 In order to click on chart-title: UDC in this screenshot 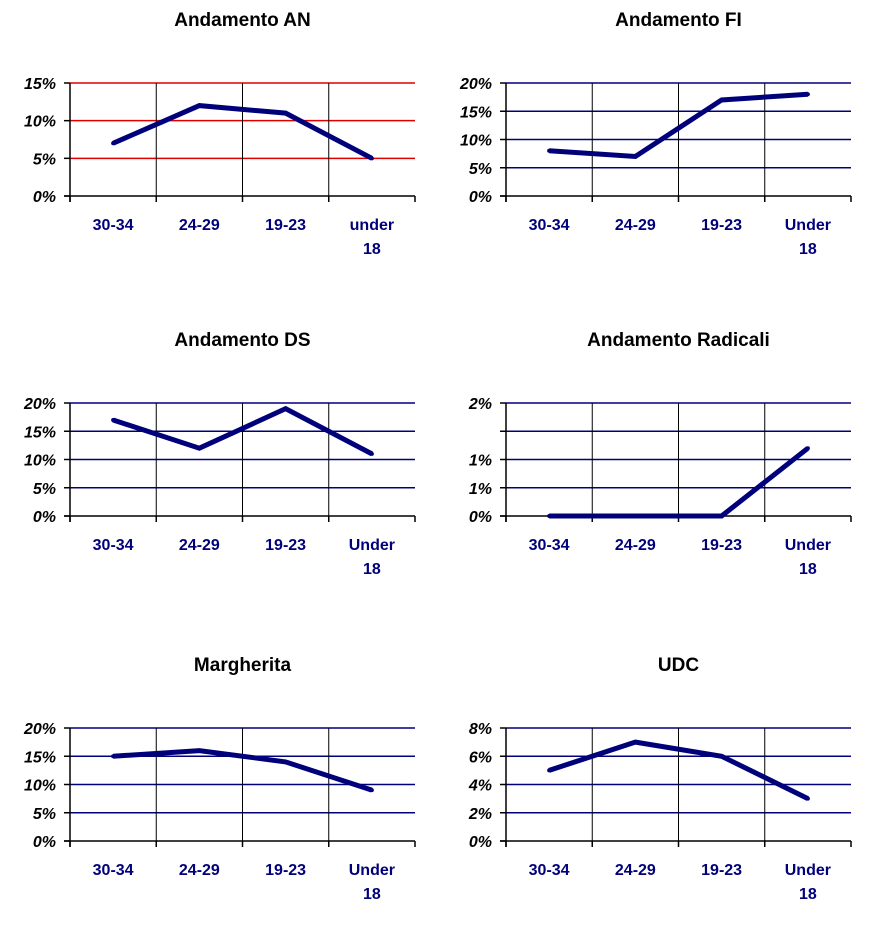, I will do `click(678, 665)`.